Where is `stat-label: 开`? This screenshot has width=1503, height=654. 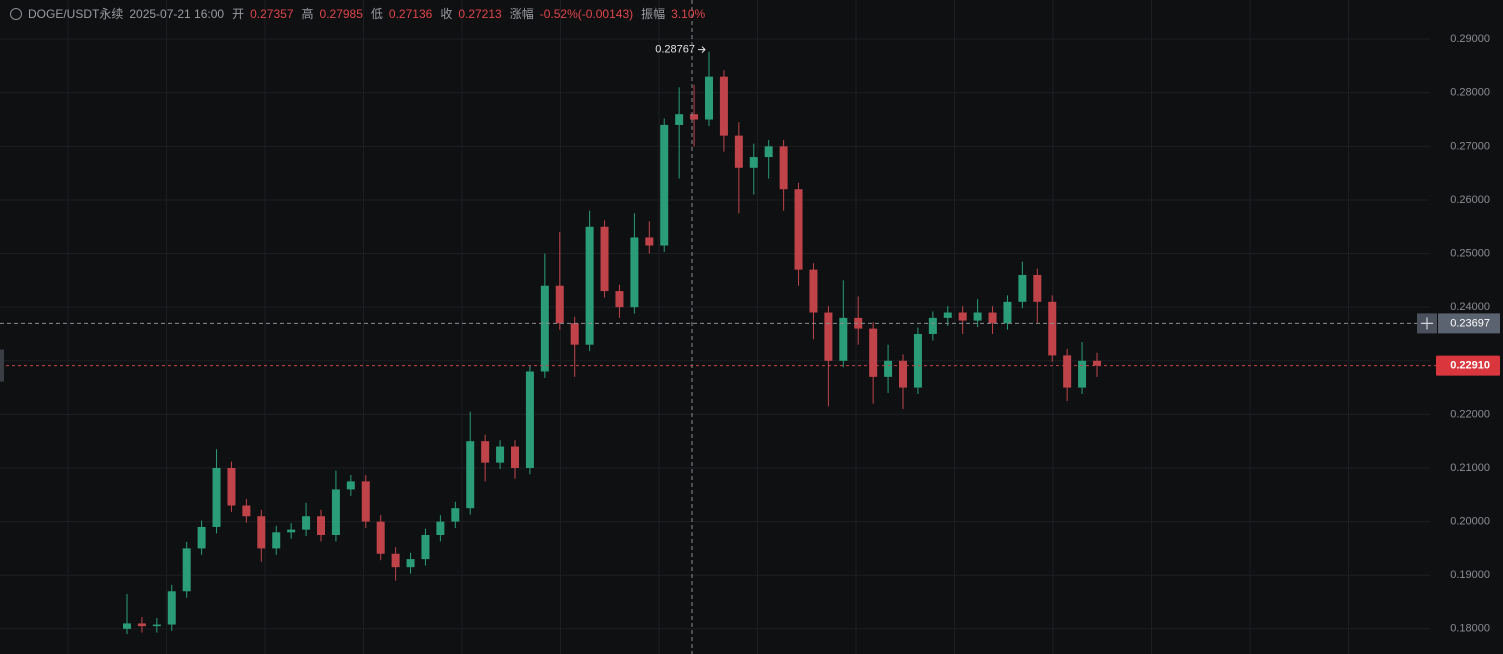
stat-label: 开 is located at coordinates (238, 14).